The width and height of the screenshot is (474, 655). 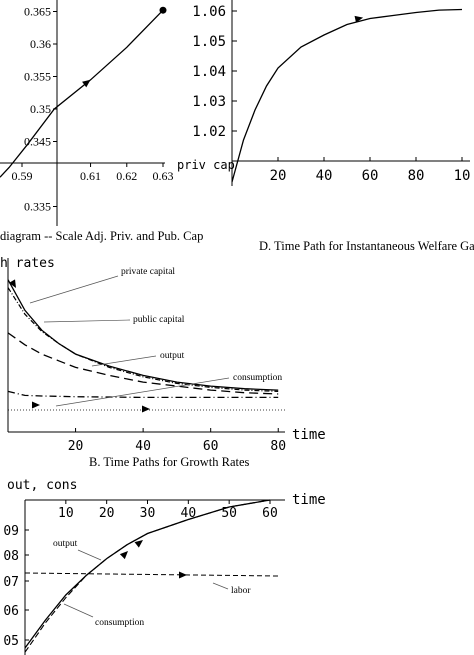 I want to click on annotation-label: private capital, so click(x=148, y=272).